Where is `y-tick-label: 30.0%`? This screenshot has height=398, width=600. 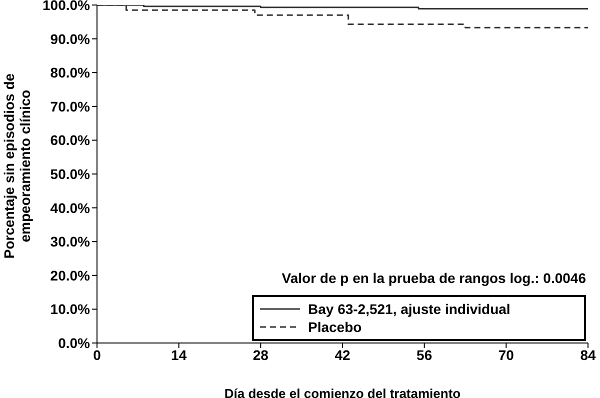
y-tick-label: 30.0% is located at coordinates (70, 242).